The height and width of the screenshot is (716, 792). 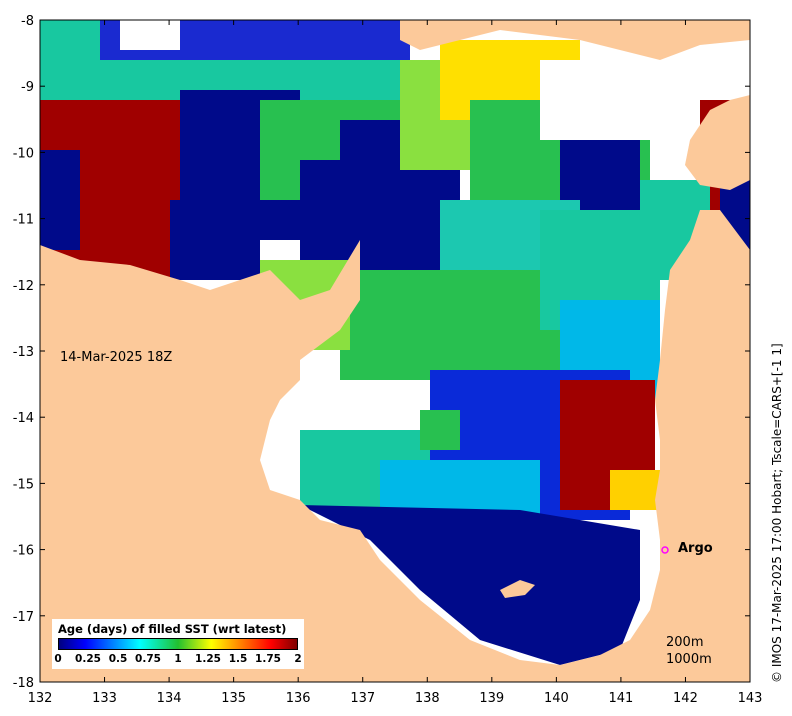 What do you see at coordinates (556, 698) in the screenshot?
I see `x-tick-label: 140` at bounding box center [556, 698].